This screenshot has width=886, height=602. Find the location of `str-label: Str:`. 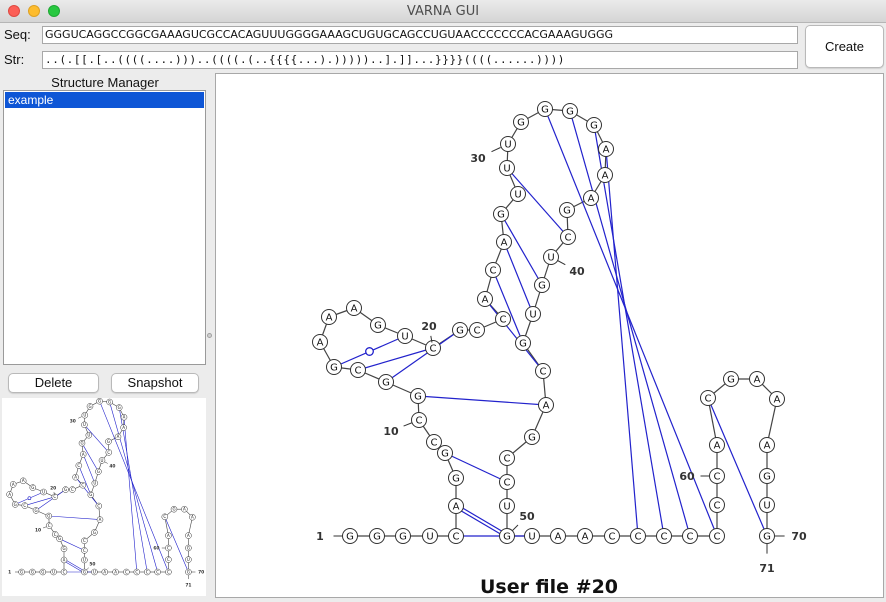

str-label: Str: is located at coordinates (14, 59).